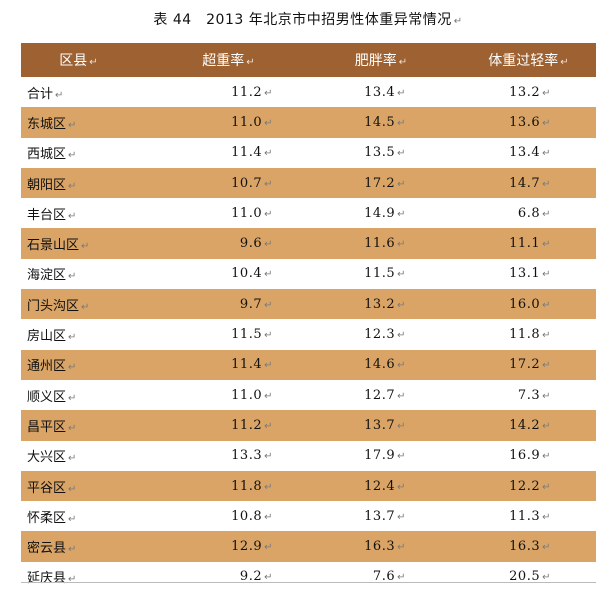  What do you see at coordinates (47, 185) in the screenshot?
I see `district-name-value: 朝阳区` at bounding box center [47, 185].